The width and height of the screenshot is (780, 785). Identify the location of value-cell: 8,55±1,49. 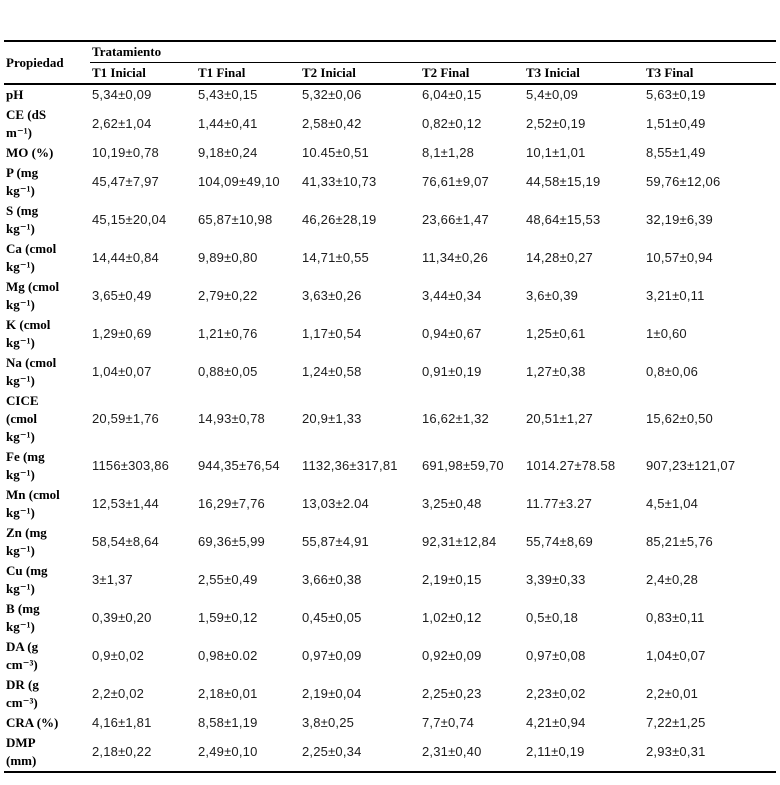
(676, 152).